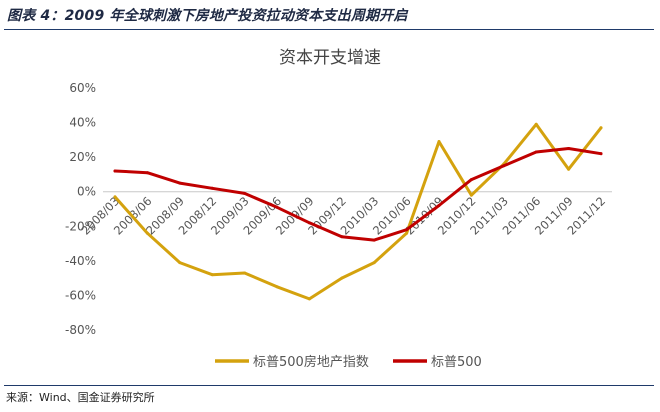  I want to click on y-axis-tick-labels: 60% 40% 20% 0% -20% -40% -60% -80%, so click(80, 209).